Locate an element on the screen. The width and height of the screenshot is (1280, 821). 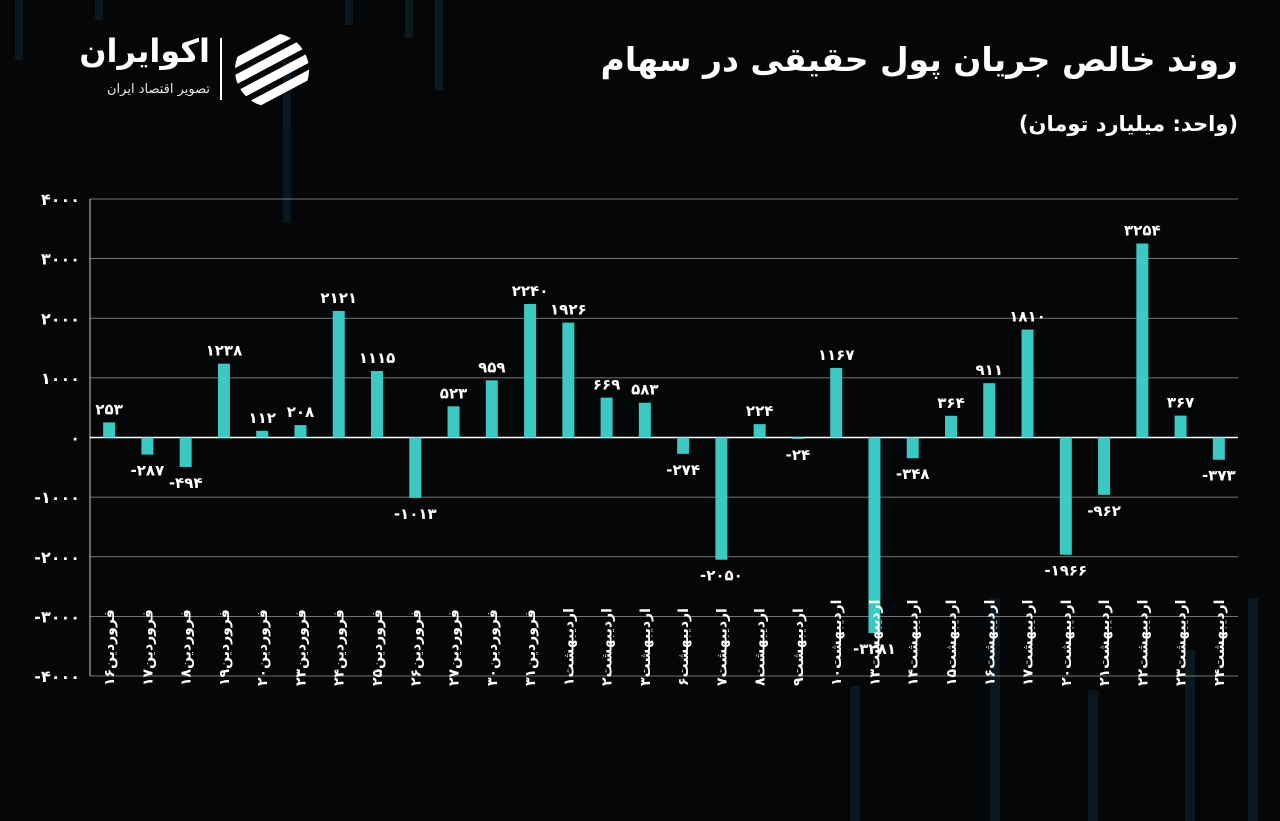
x-tick-label: فروردین۱۹ is located at coordinates (225, 647).